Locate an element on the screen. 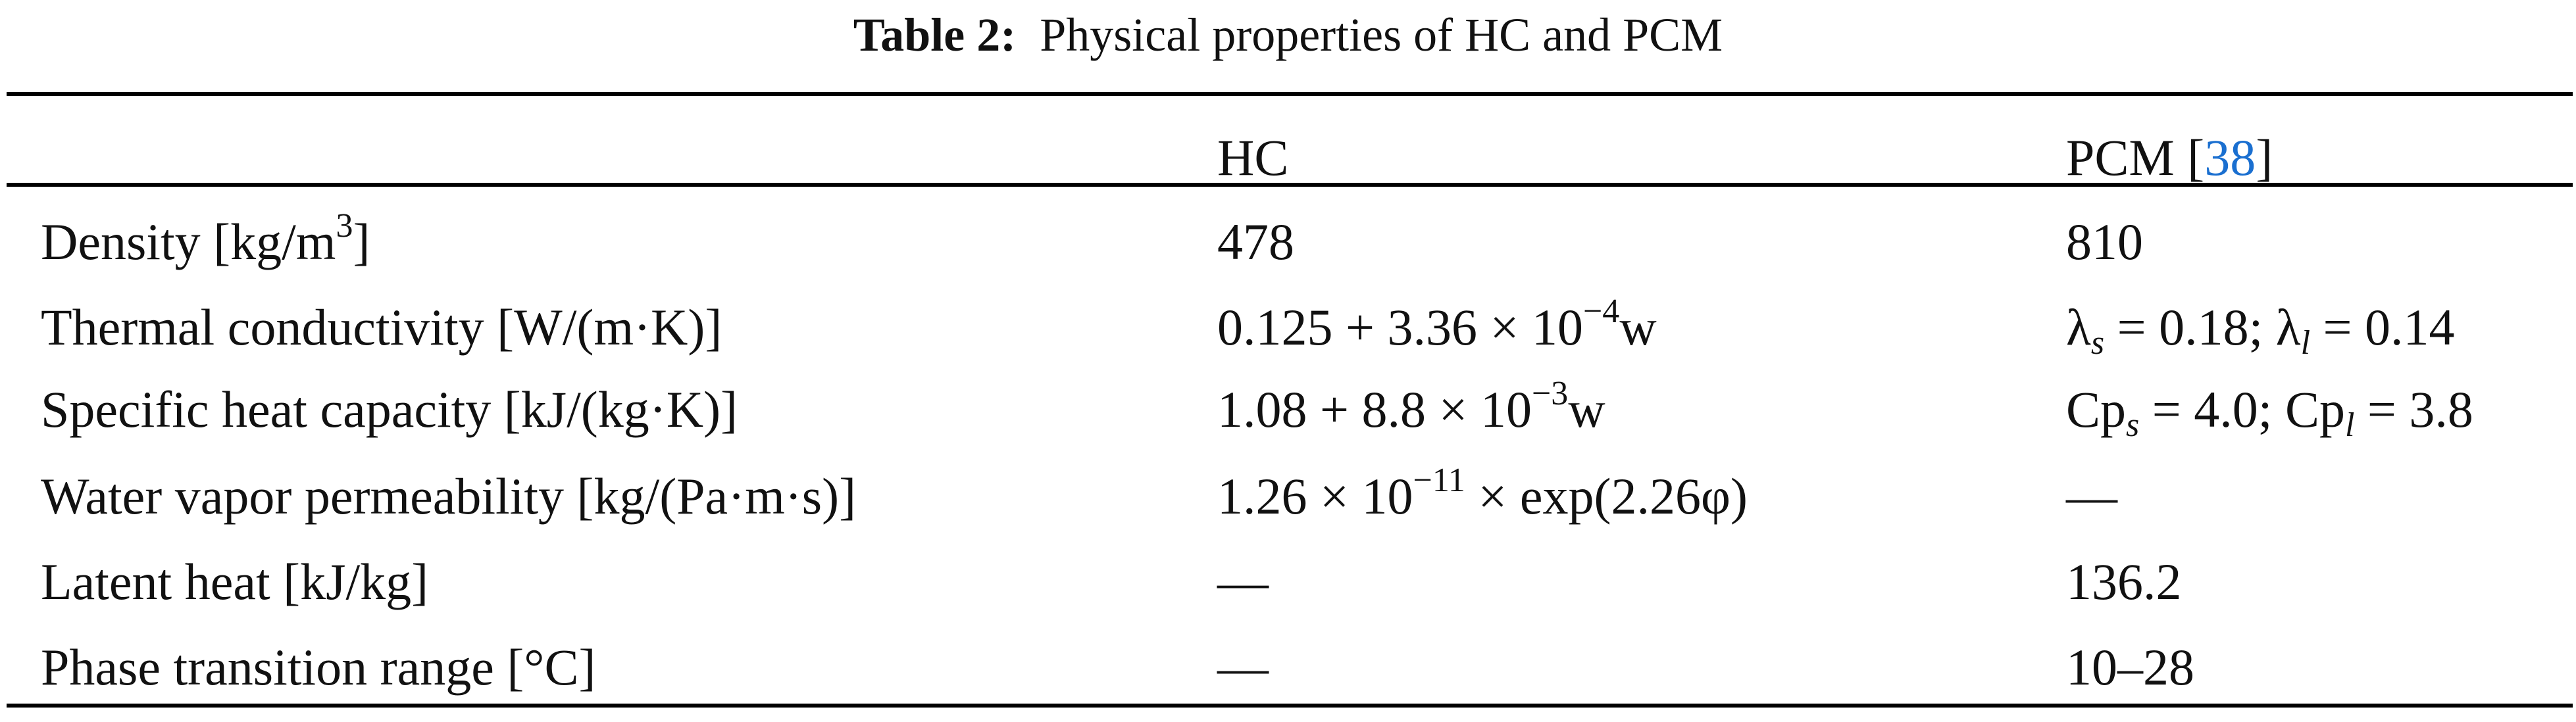  pcm-value: = 0.14 is located at coordinates (2382, 327).